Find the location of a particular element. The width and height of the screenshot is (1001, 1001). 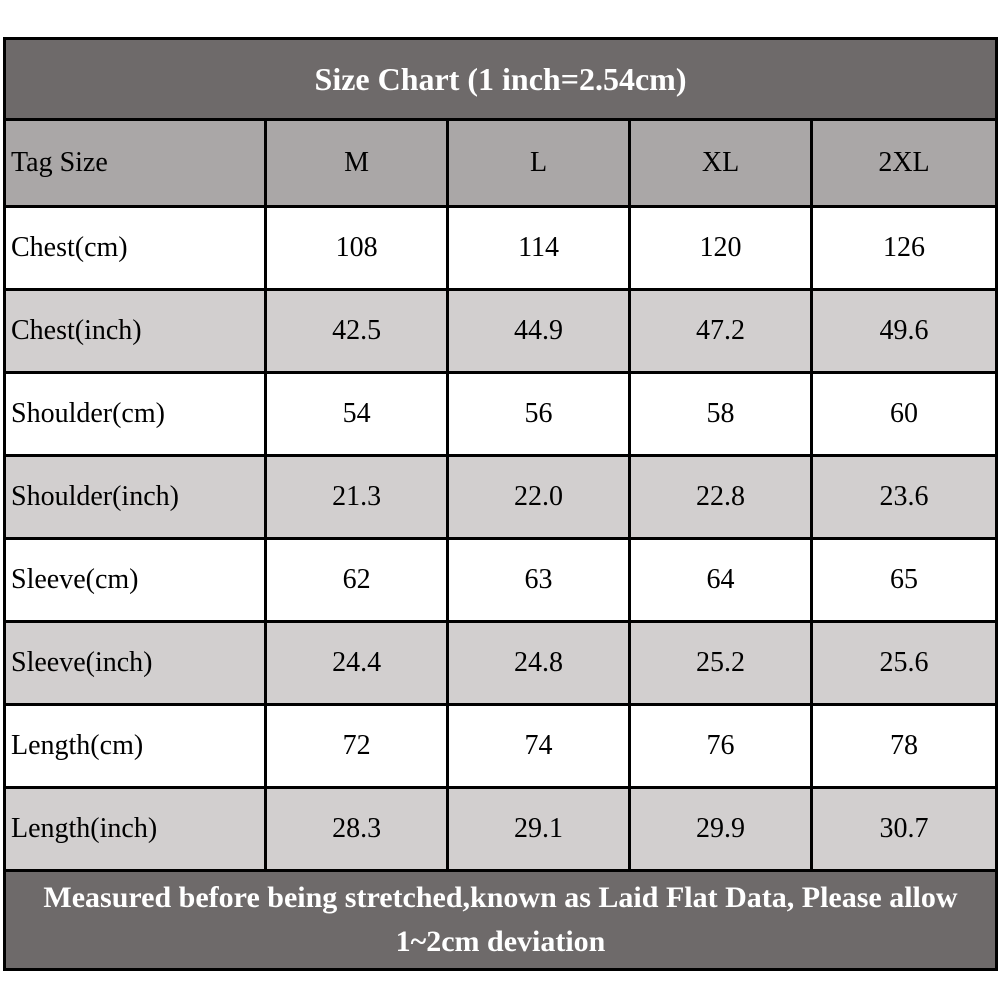

cell-value: 65 is located at coordinates (904, 579).